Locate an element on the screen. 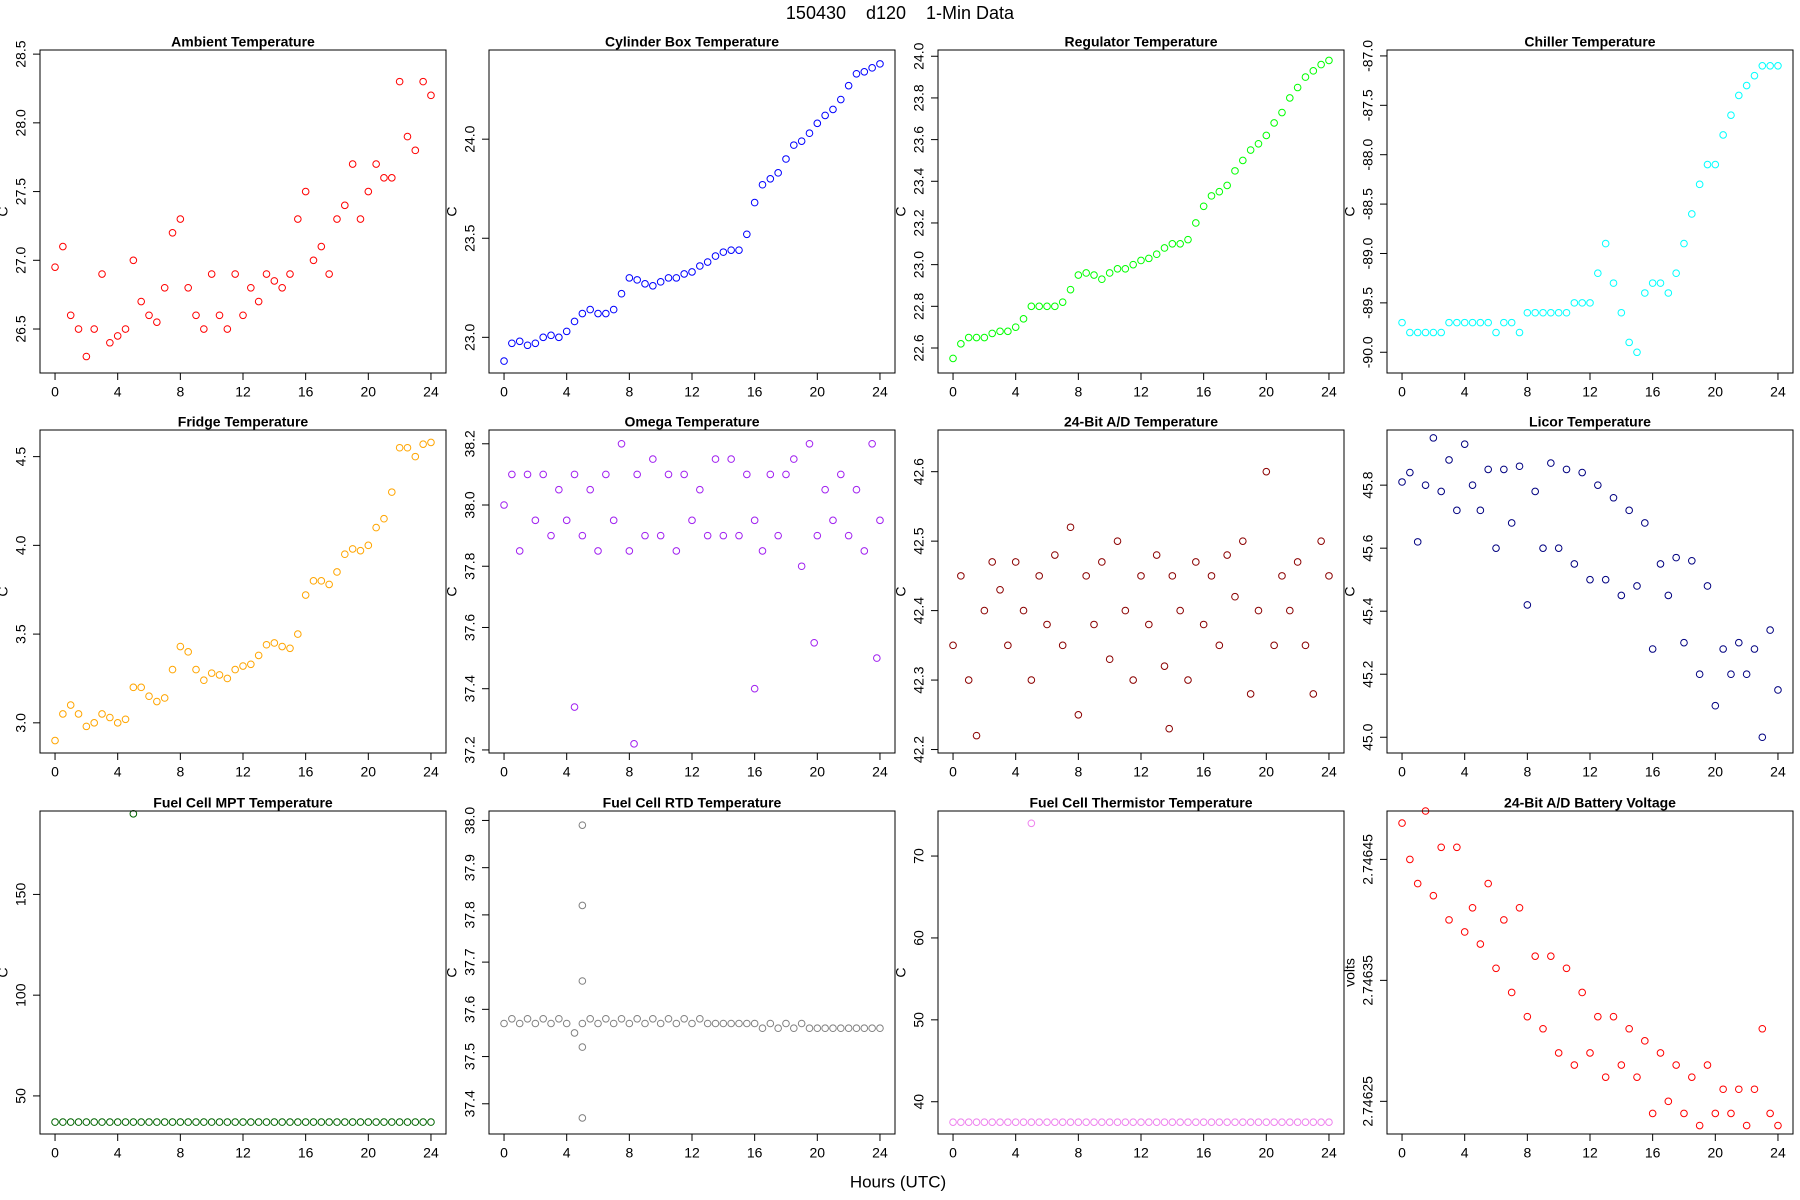 The width and height of the screenshot is (1800, 1200). panel-title: Cylinder Box Temperature is located at coordinates (692, 42).